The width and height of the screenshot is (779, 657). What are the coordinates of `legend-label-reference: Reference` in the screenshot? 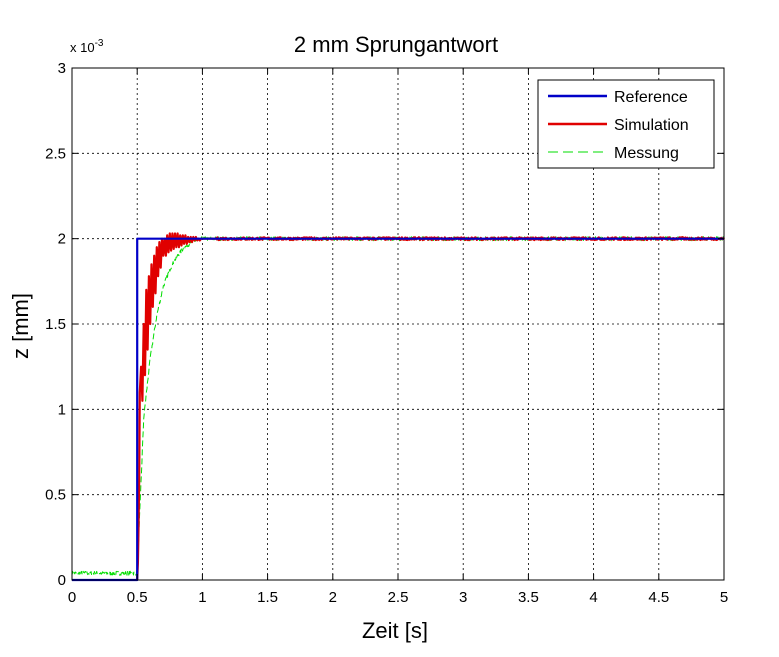 It's located at (651, 97).